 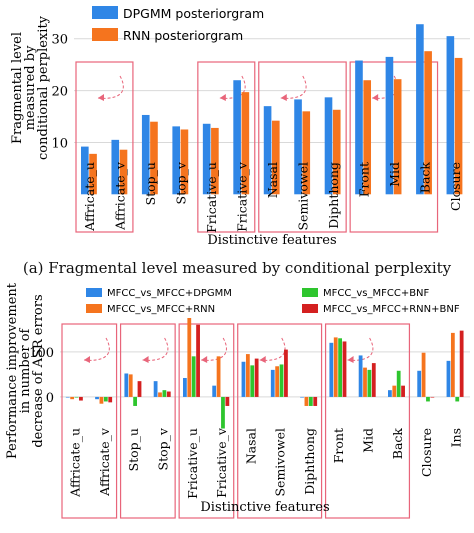 I want to click on category-label: Stop_u, so click(x=133, y=449).